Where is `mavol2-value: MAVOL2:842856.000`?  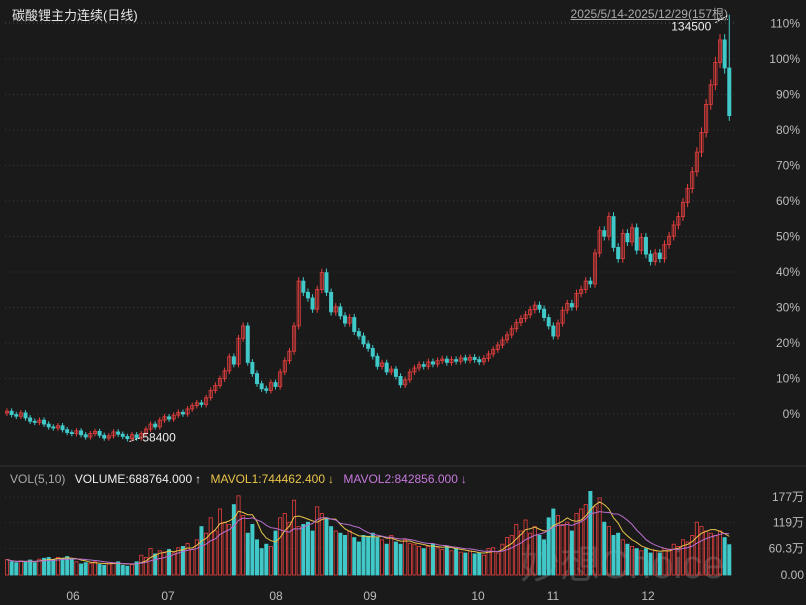
mavol2-value: MAVOL2:842856.000 is located at coordinates (400, 479).